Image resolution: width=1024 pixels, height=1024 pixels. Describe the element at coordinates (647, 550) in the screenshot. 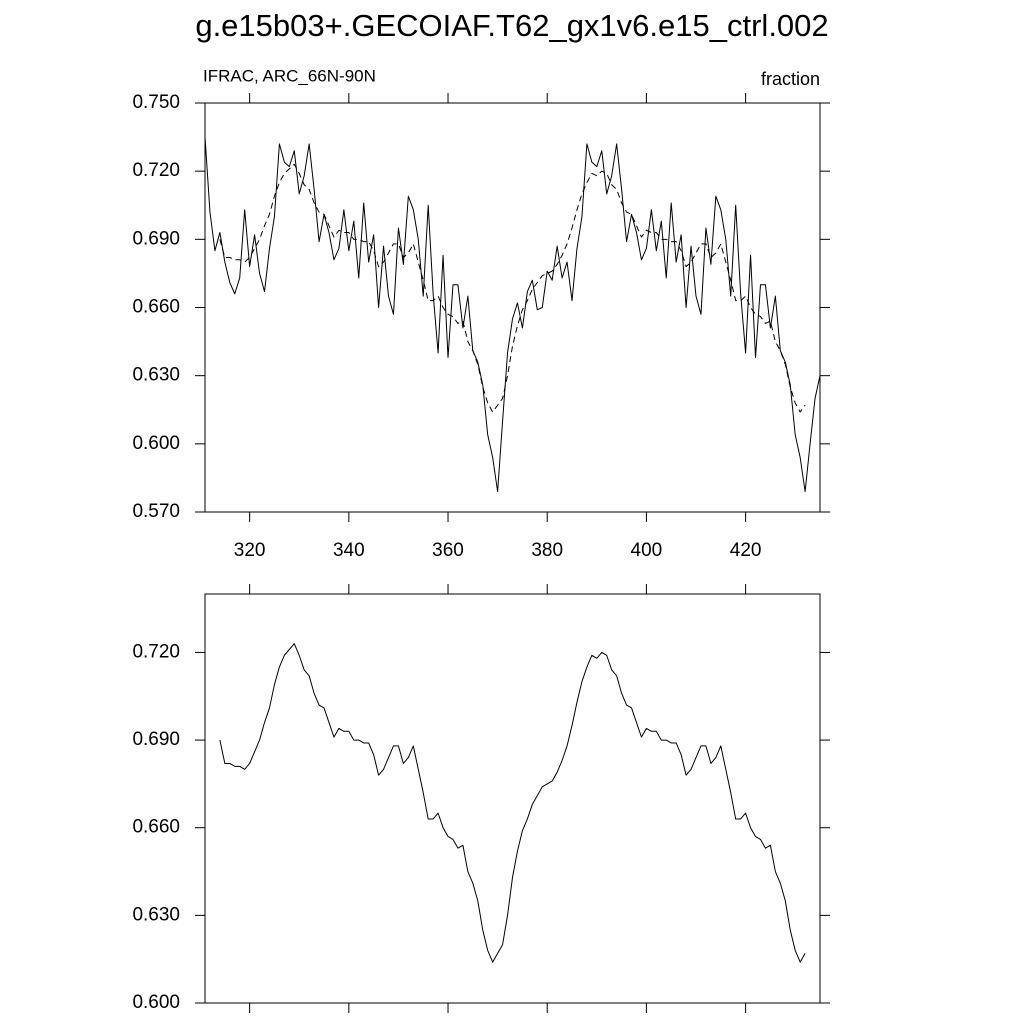

I see `x-tick-label: 400` at that location.